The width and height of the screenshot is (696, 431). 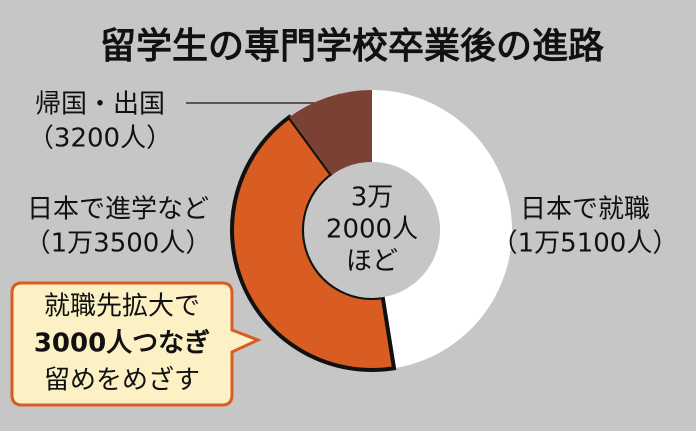 What do you see at coordinates (372, 262) in the screenshot?
I see `center-label: ほど` at bounding box center [372, 262].